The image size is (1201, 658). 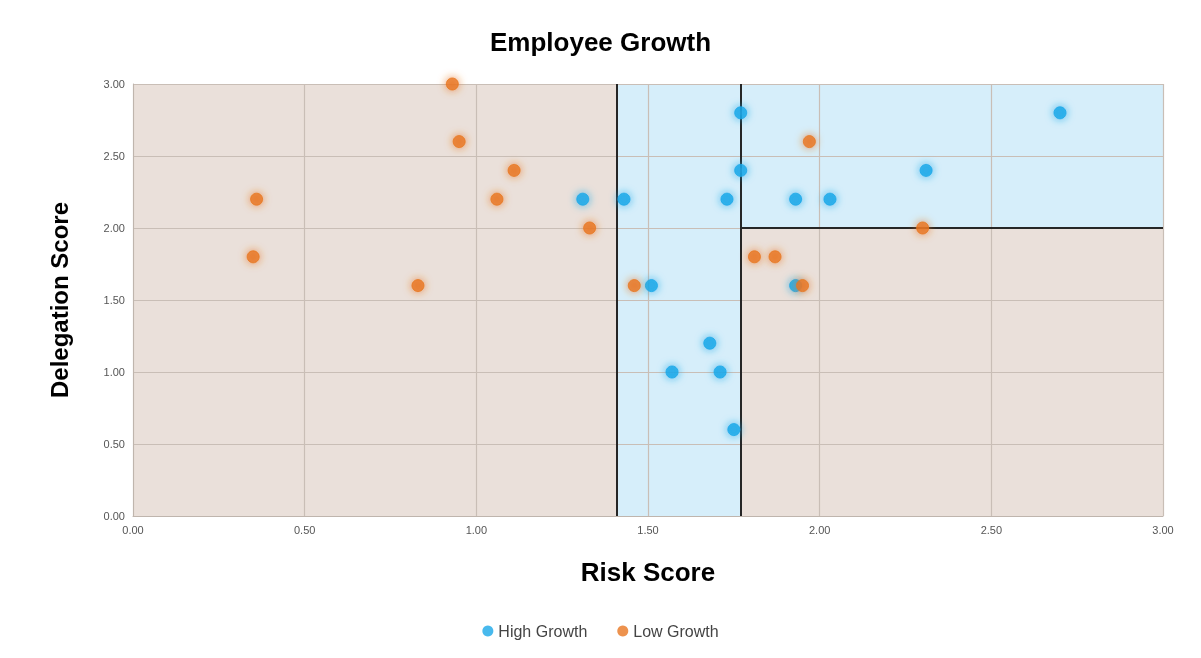 I want to click on x-tick-label: 1.50, so click(x=648, y=529).